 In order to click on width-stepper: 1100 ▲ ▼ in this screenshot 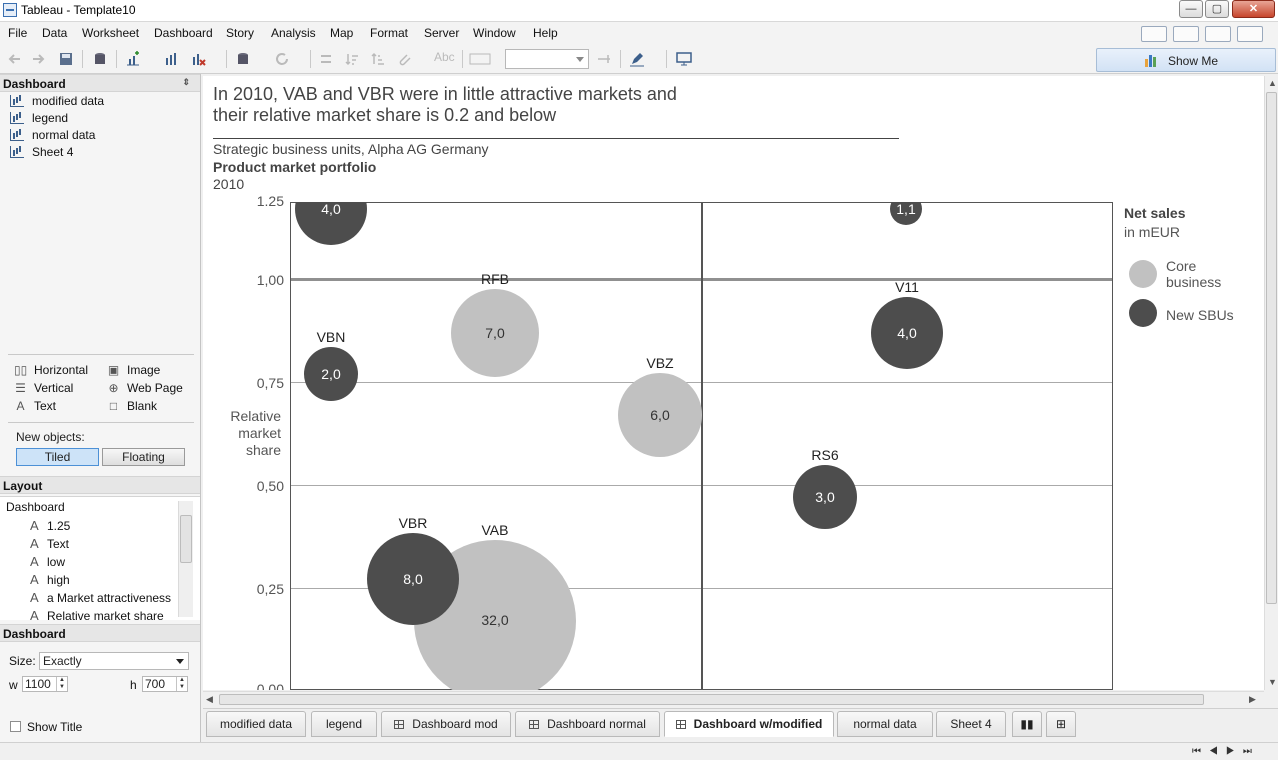, I will do `click(45, 684)`.